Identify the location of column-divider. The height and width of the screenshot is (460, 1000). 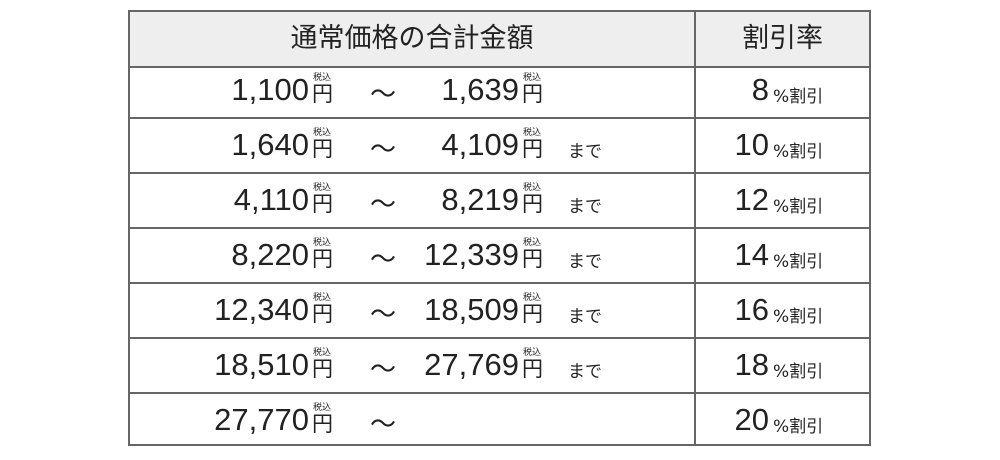
(695, 228).